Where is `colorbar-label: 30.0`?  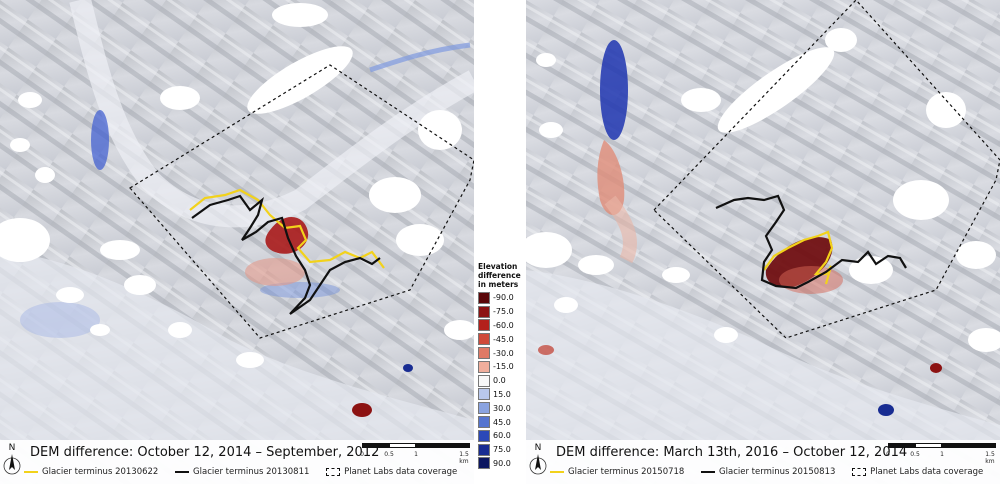
colorbar-label: 30.0 is located at coordinates (502, 408).